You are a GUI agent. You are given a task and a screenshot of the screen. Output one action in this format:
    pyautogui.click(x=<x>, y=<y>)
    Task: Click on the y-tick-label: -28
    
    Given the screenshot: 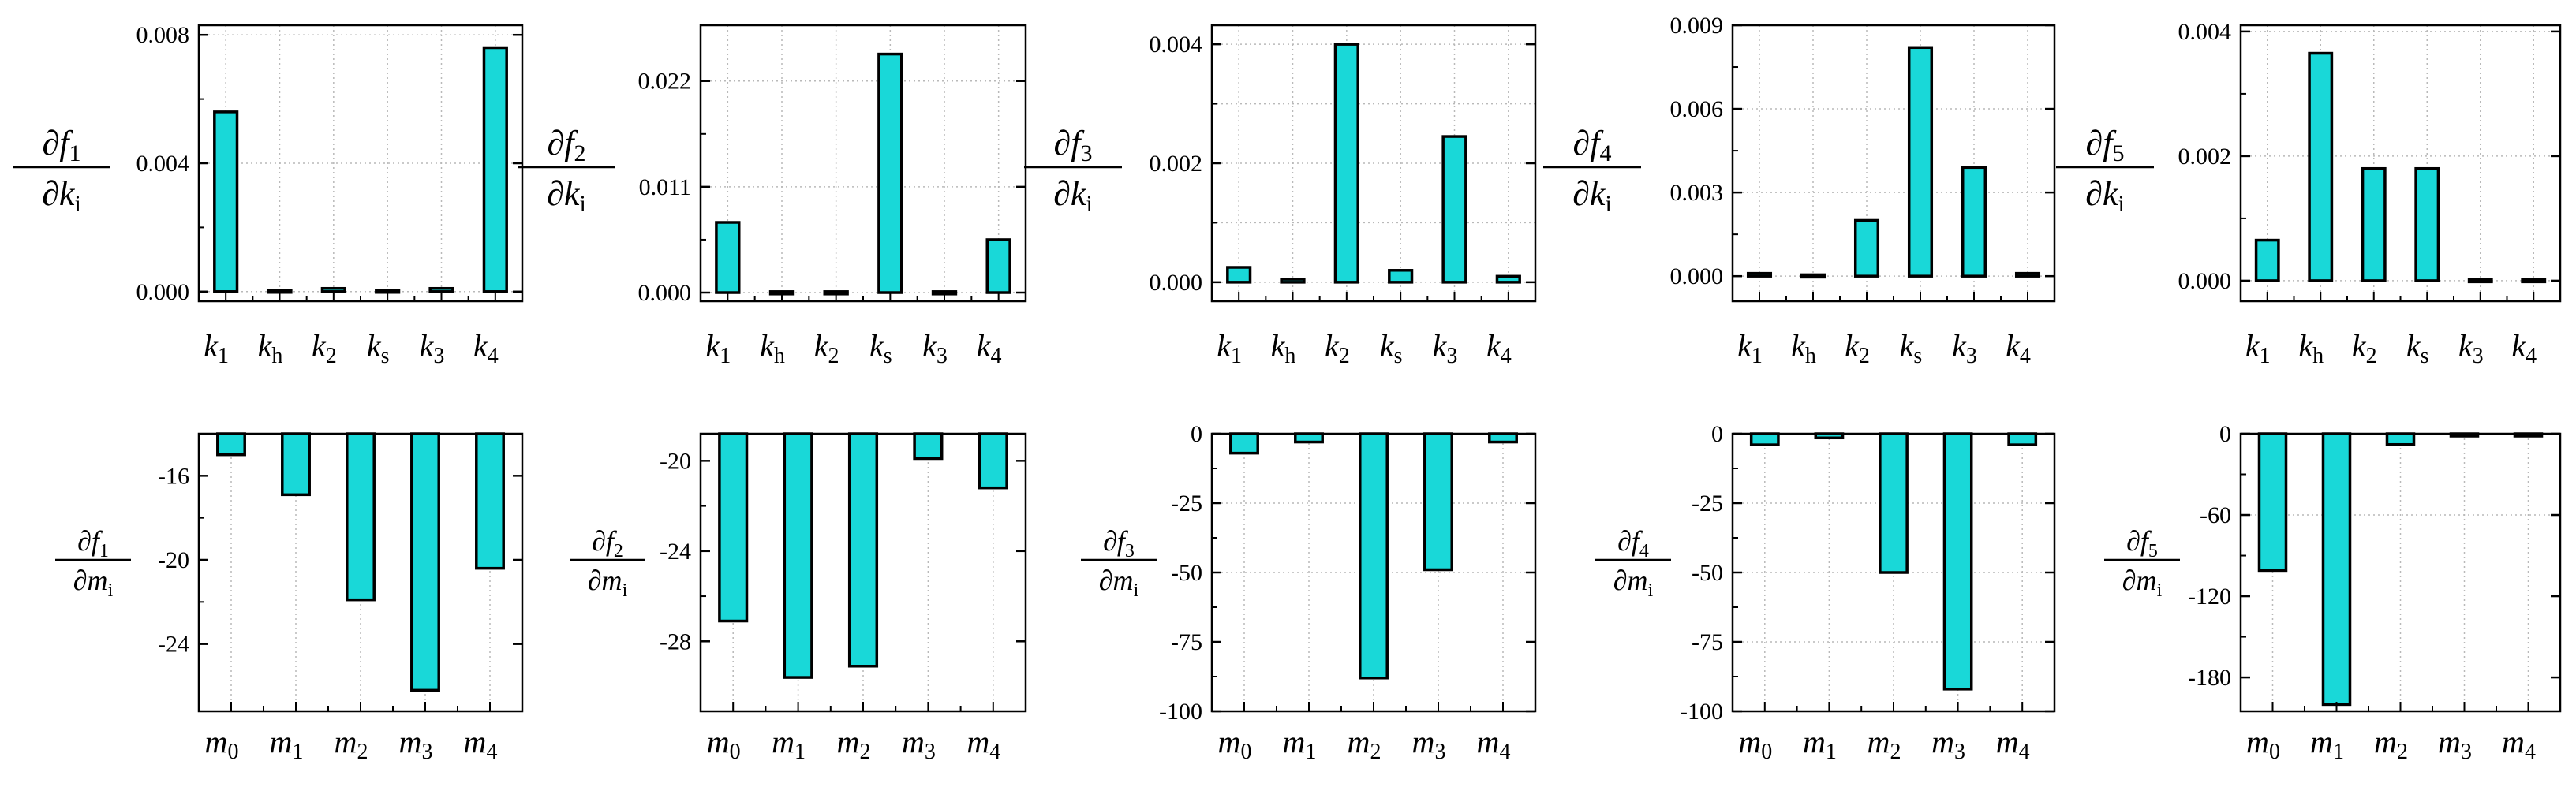 What is the action you would take?
    pyautogui.click(x=675, y=641)
    